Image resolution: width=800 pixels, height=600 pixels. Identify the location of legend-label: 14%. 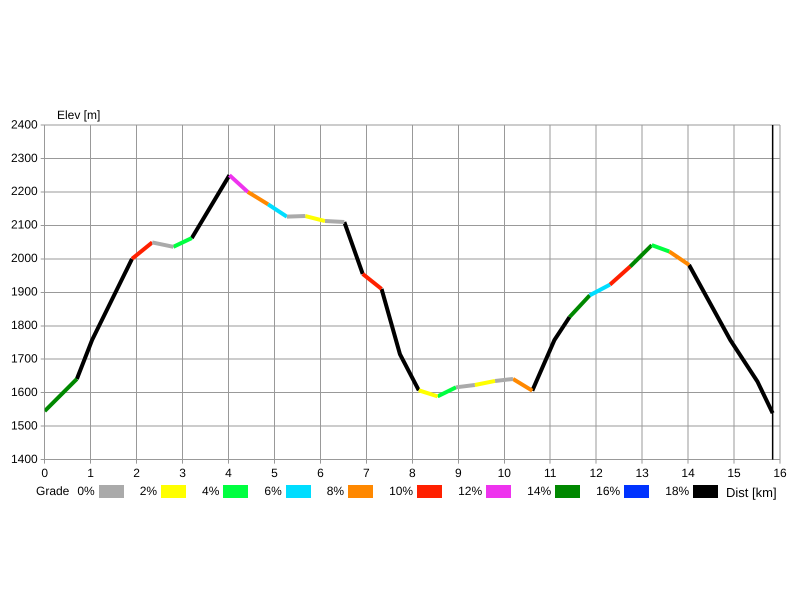
(539, 491).